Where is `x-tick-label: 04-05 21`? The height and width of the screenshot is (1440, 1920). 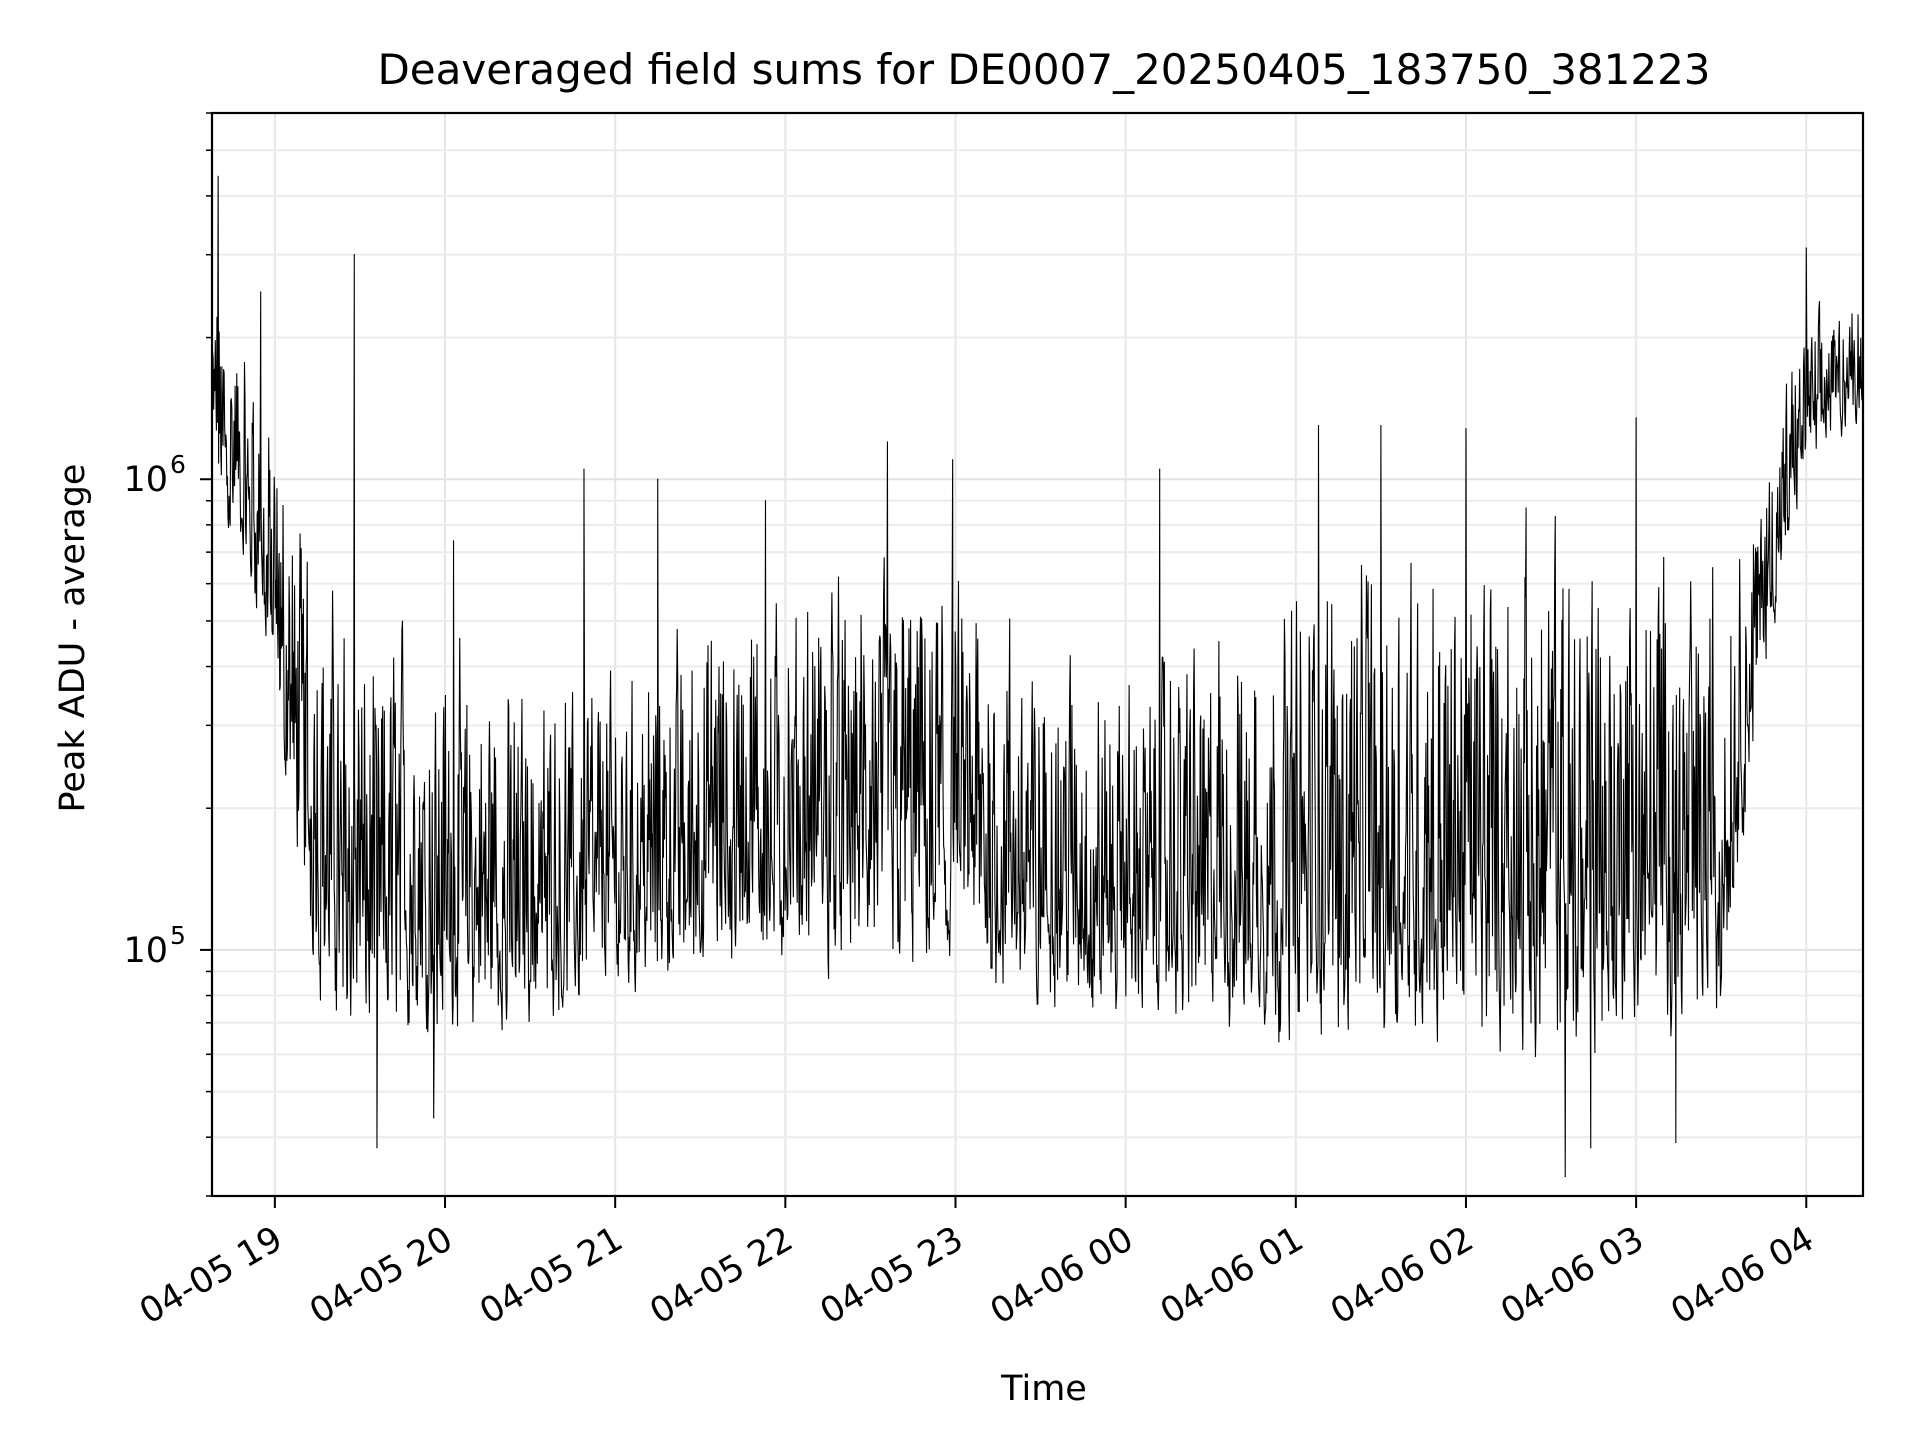
x-tick-label: 04-05 21 is located at coordinates (551, 1275).